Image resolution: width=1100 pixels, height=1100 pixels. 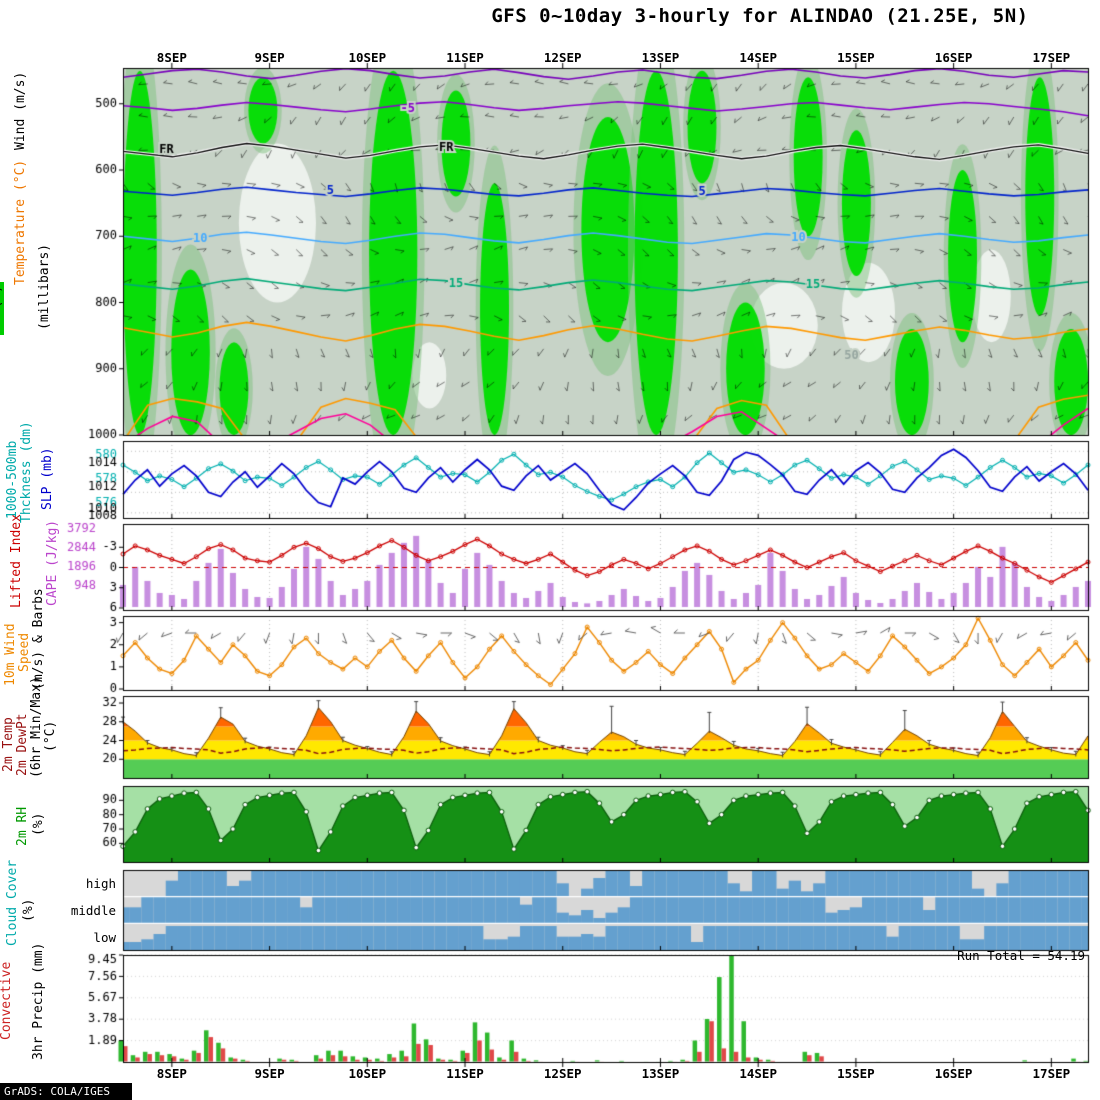 I want to click on rh2m-axis-label-2: (%), so click(x=38, y=824).